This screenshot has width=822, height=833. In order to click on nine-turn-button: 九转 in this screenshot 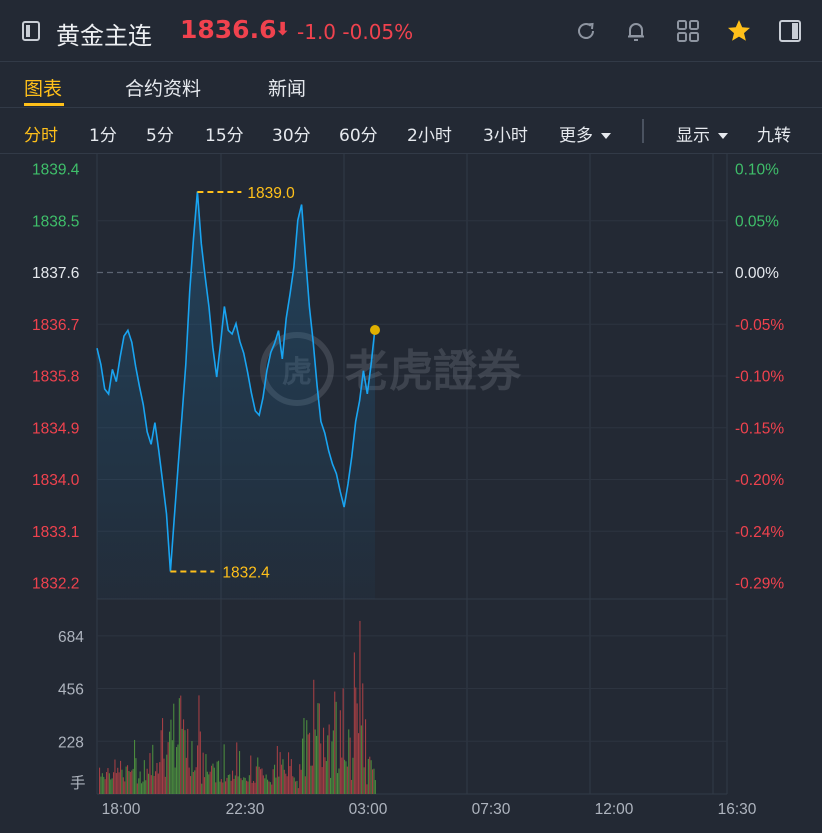, I will do `click(774, 136)`.